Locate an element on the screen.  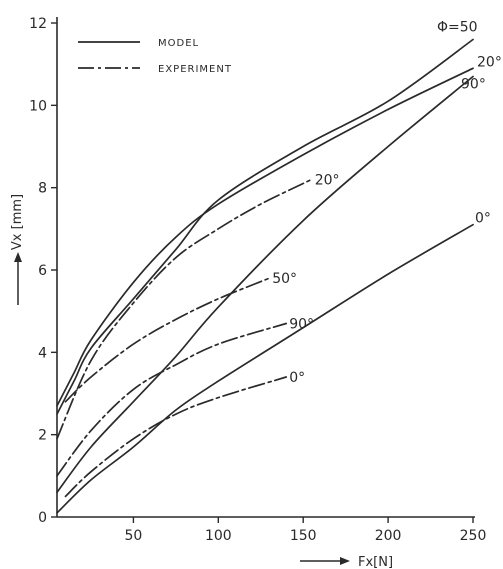
legend: MODEL EXPERIMENT is located at coordinates (155, 56).